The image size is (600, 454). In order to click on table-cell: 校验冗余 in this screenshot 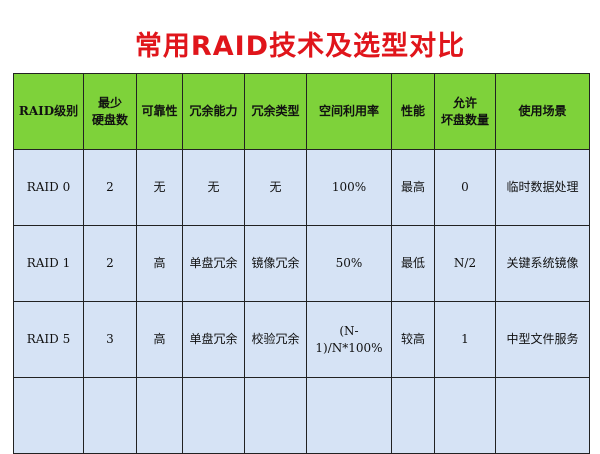, I will do `click(275, 339)`.